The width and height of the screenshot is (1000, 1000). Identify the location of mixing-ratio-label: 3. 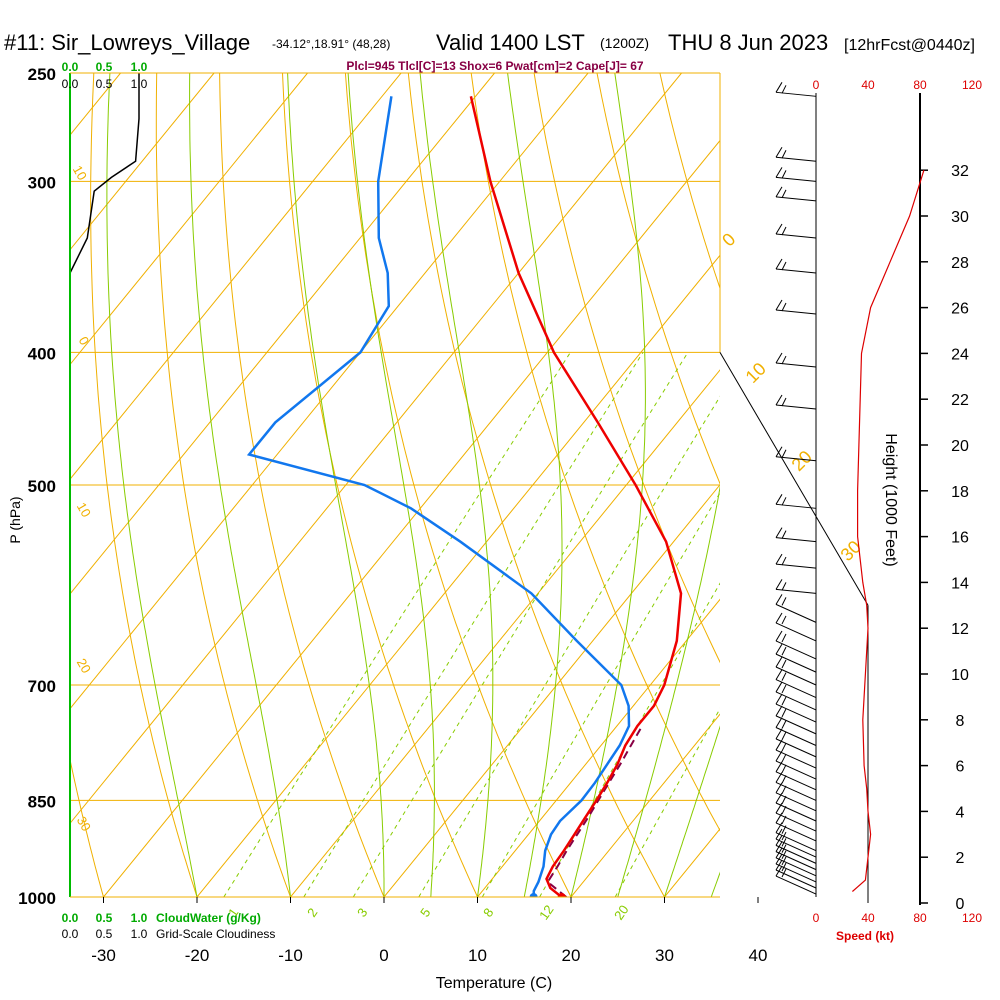
(362, 912).